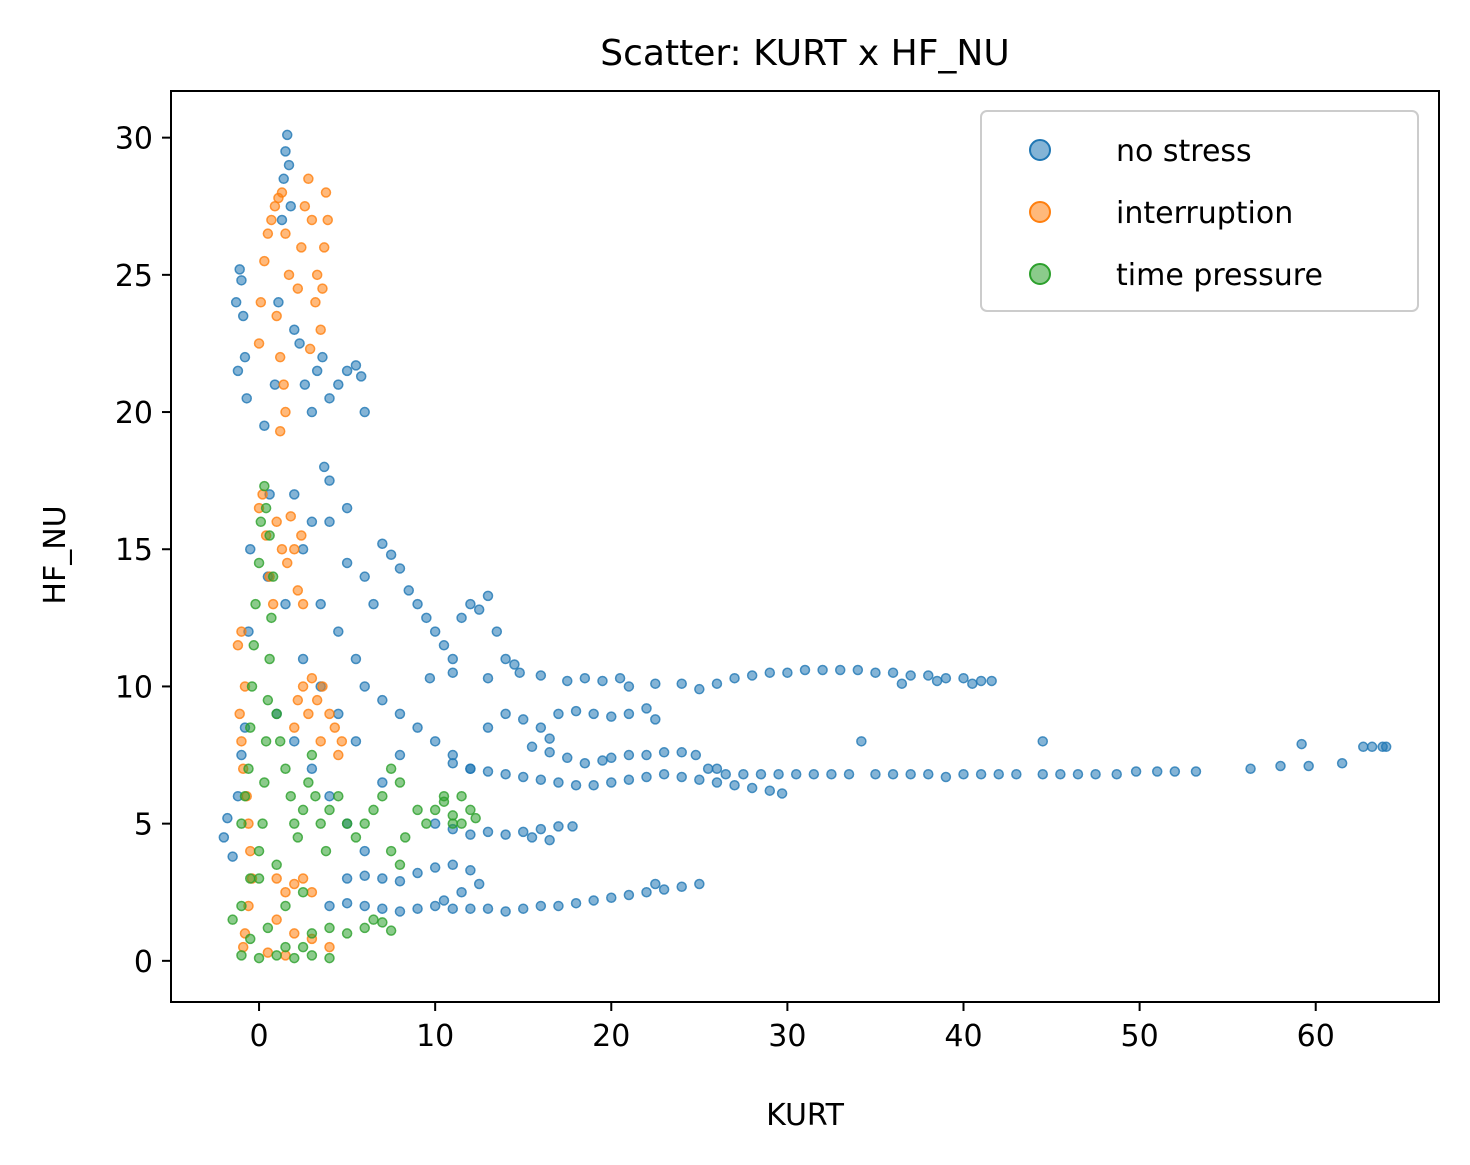  Describe the element at coordinates (963, 1036) in the screenshot. I see `x-tick-label: 40` at that location.